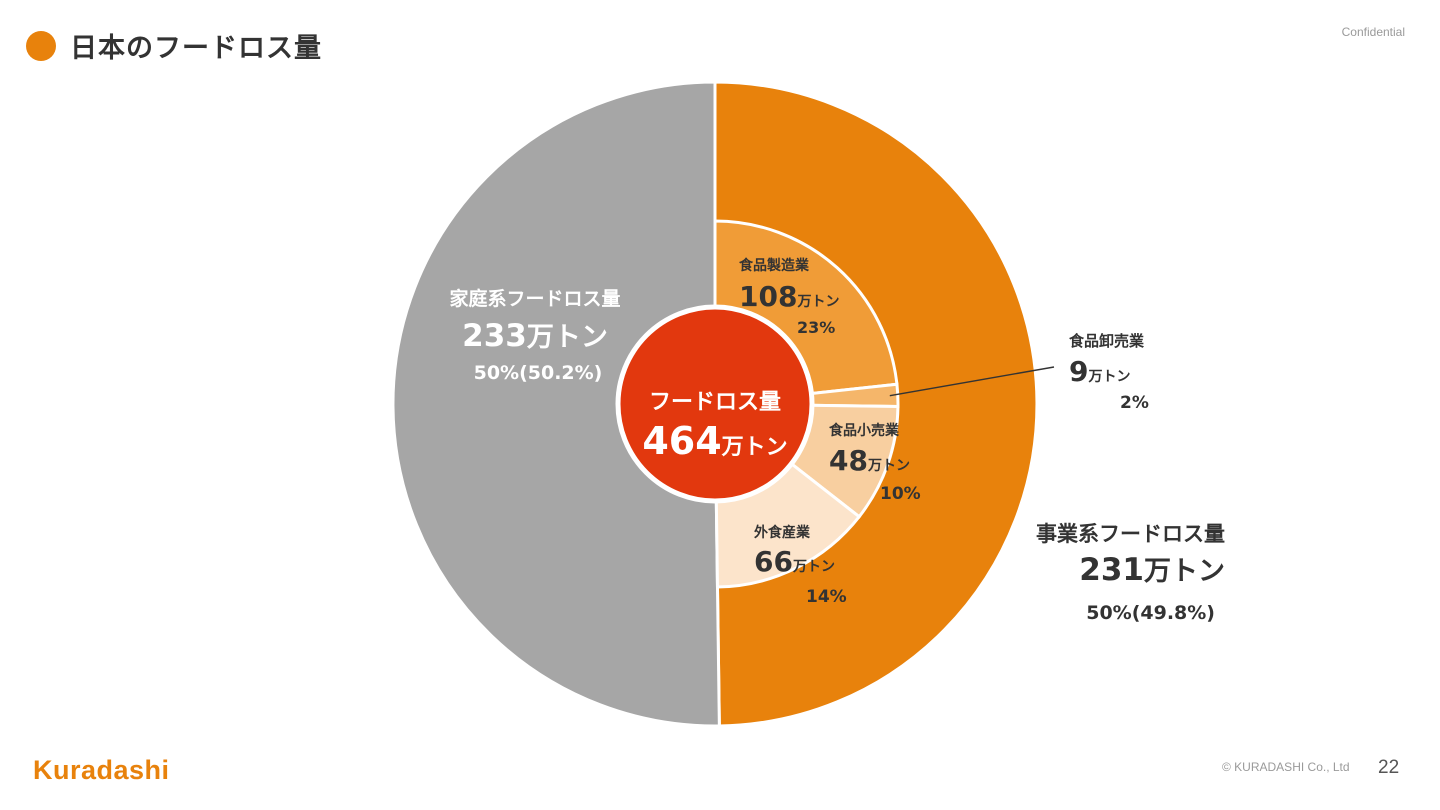 The image size is (1440, 810). Describe the element at coordinates (794, 561) in the screenshot. I see `label-restaurant-value: 66万トン` at that location.